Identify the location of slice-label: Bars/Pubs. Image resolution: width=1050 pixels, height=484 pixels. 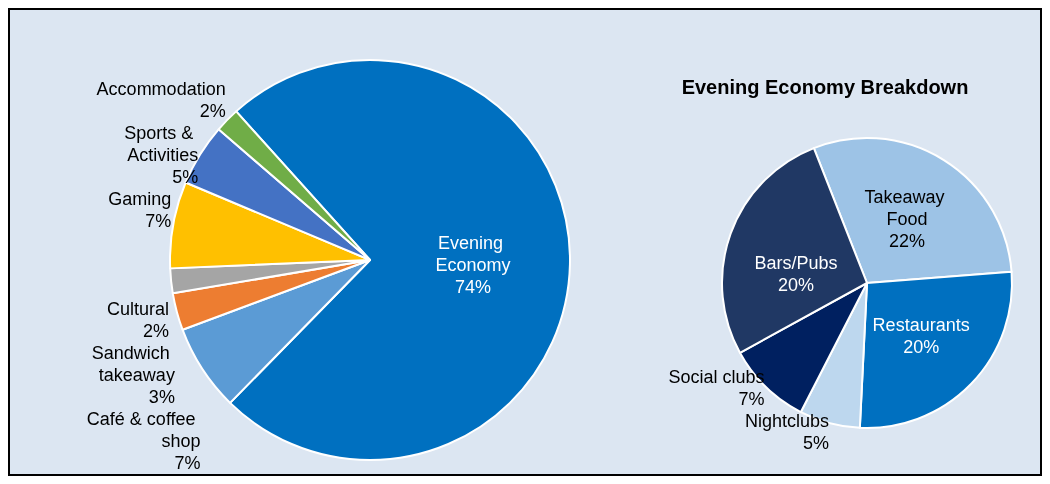
(796, 262).